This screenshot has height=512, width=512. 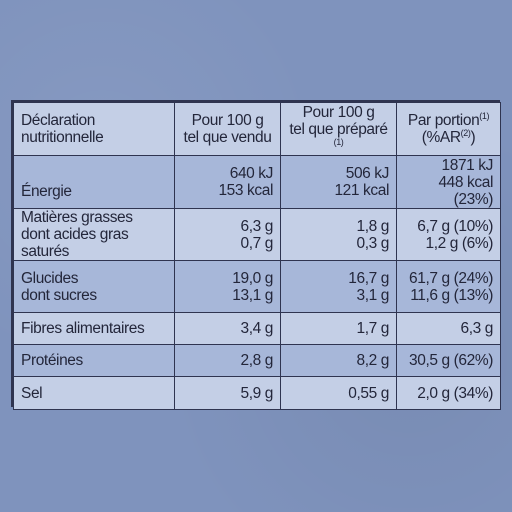 What do you see at coordinates (448, 182) in the screenshot?
I see `energie-portion: 1871 kJ 448 kcal (23%)` at bounding box center [448, 182].